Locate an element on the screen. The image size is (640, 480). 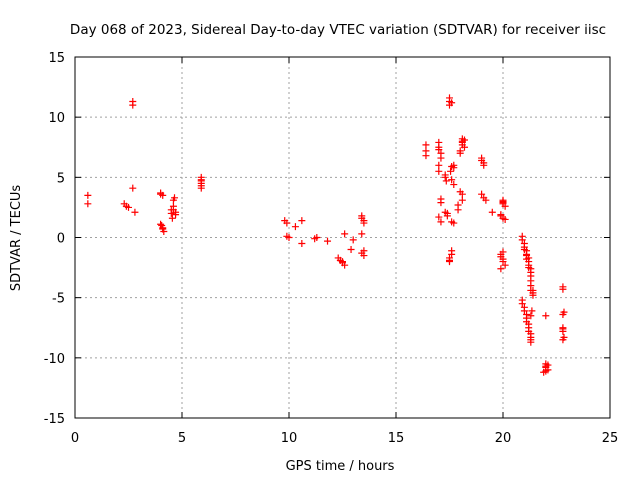
y-tick-label: 15 is located at coordinates (56, 58).